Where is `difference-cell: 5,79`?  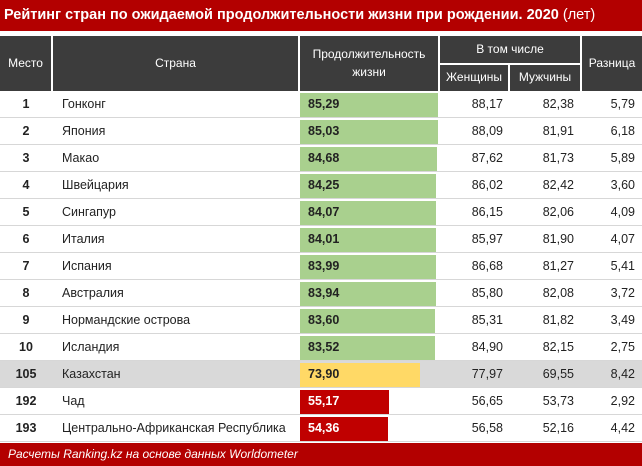
difference-cell: 5,79 is located at coordinates (622, 104).